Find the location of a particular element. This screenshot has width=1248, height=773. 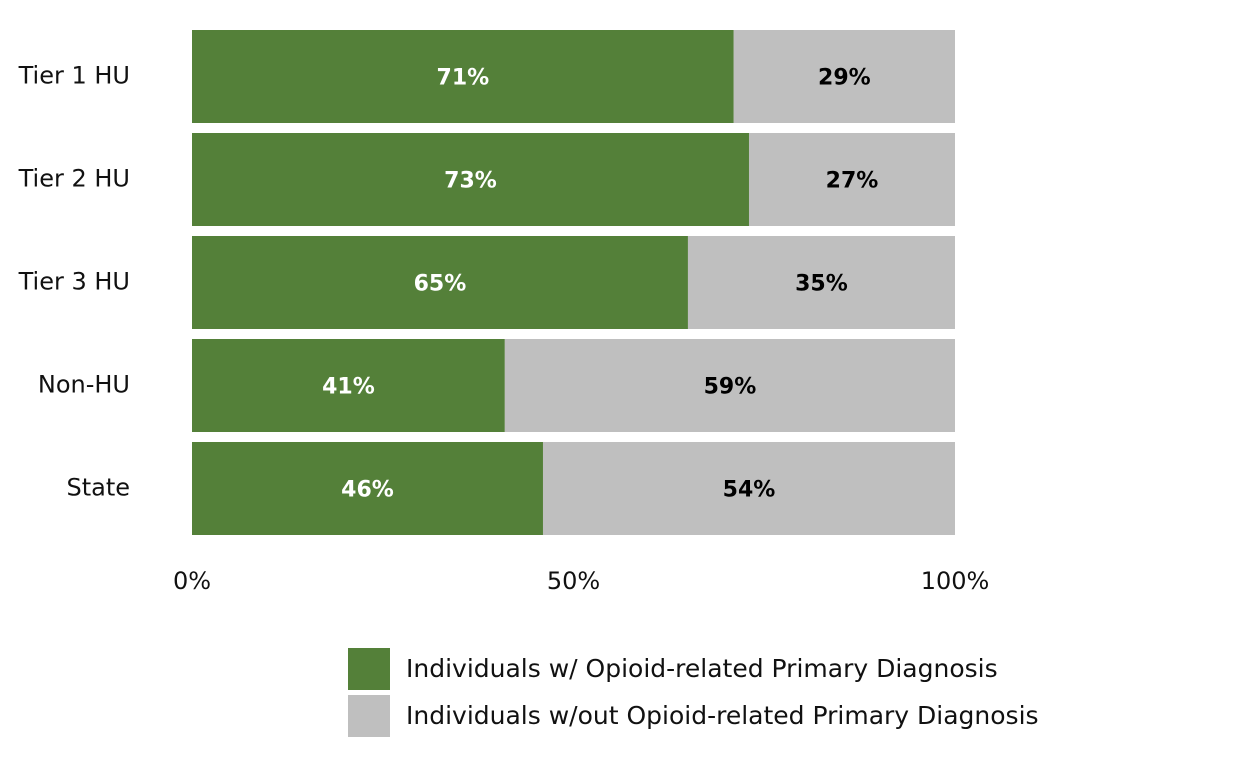

bar-value-label: 41% is located at coordinates (348, 387).